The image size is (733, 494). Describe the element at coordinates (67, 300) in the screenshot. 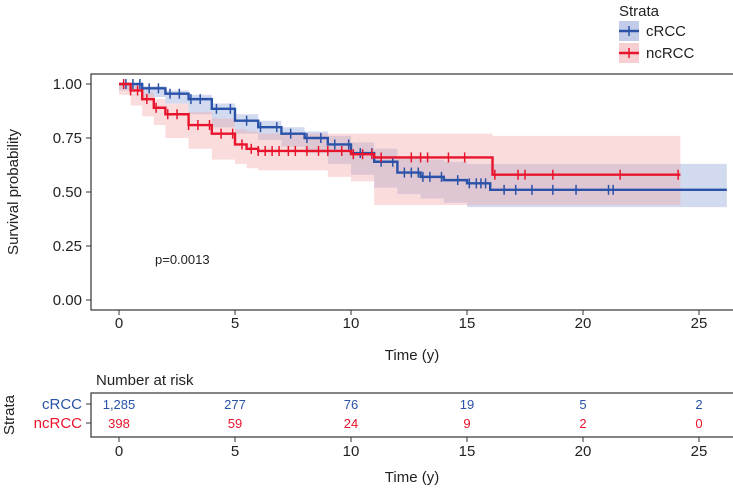

I see `y-tick-label: 0.00` at that location.